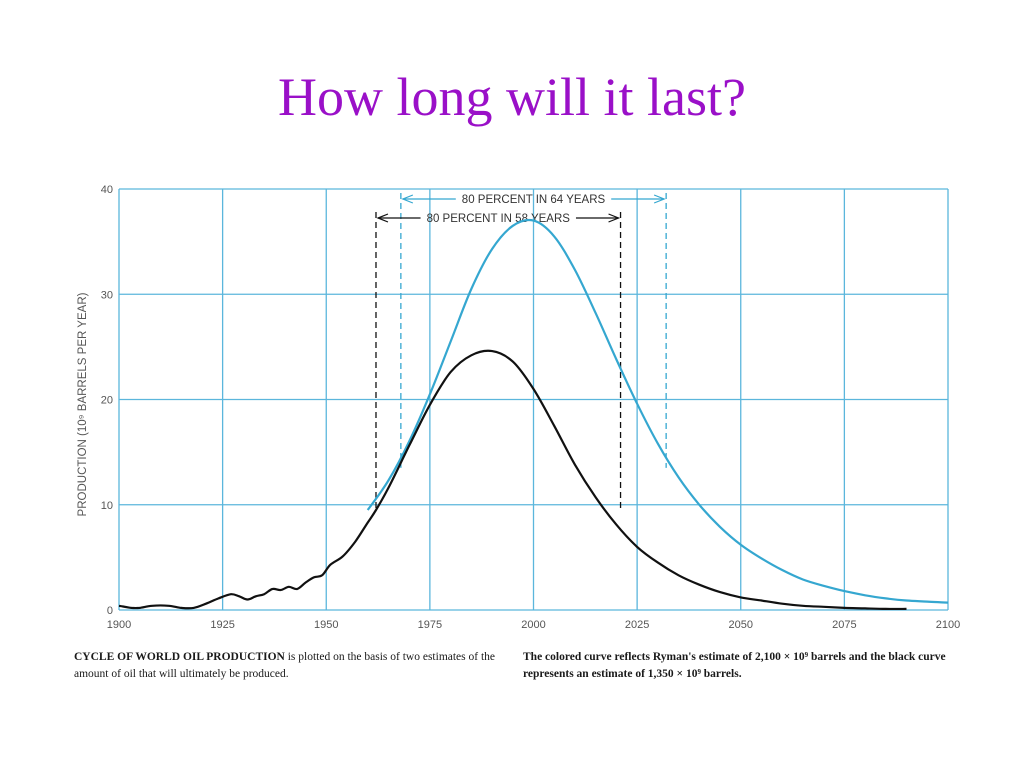  Describe the element at coordinates (326, 625) in the screenshot. I see `x-tick-label-1950: 1950` at that location.